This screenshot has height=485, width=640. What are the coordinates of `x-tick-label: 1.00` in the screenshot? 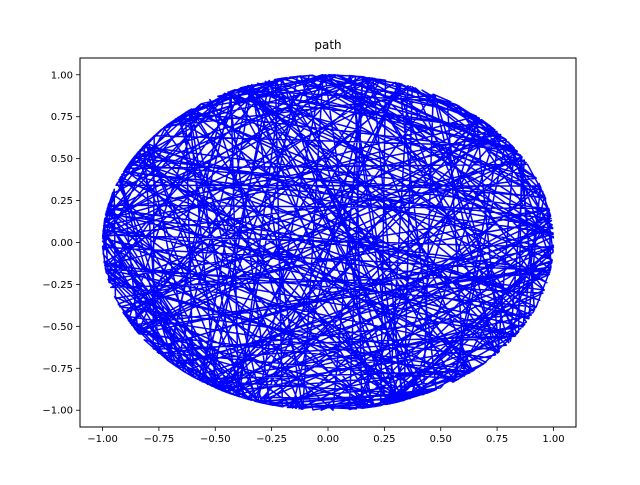 It's located at (553, 439).